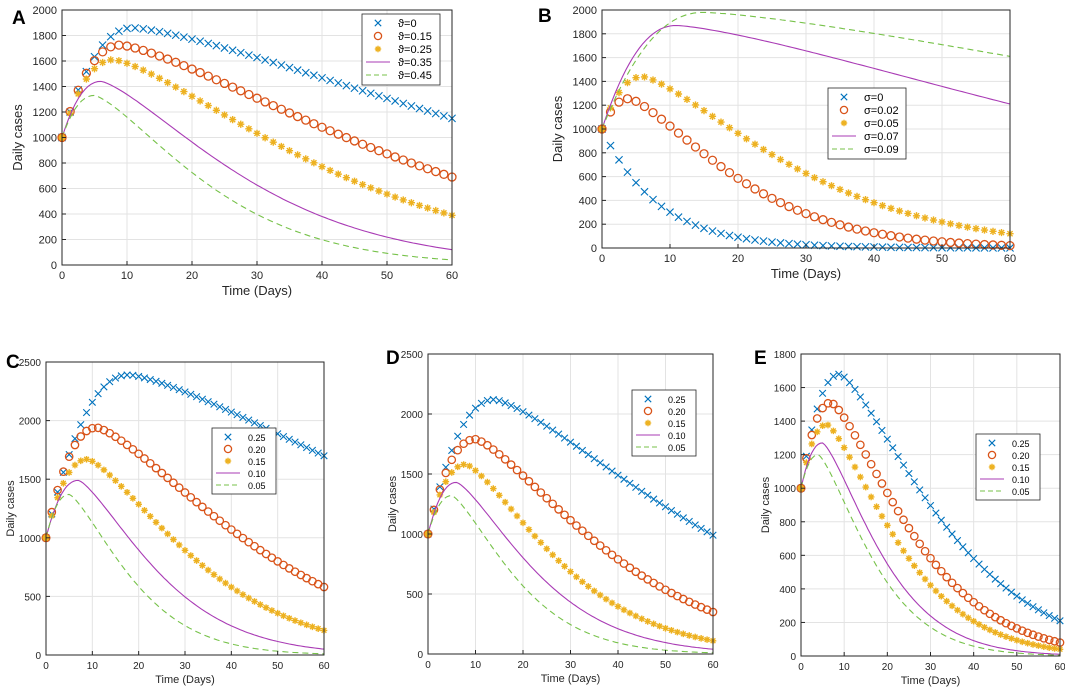 The width and height of the screenshot is (1065, 695). What do you see at coordinates (677, 400) in the screenshot?
I see `legend-entry-label: 0.25` at bounding box center [677, 400].